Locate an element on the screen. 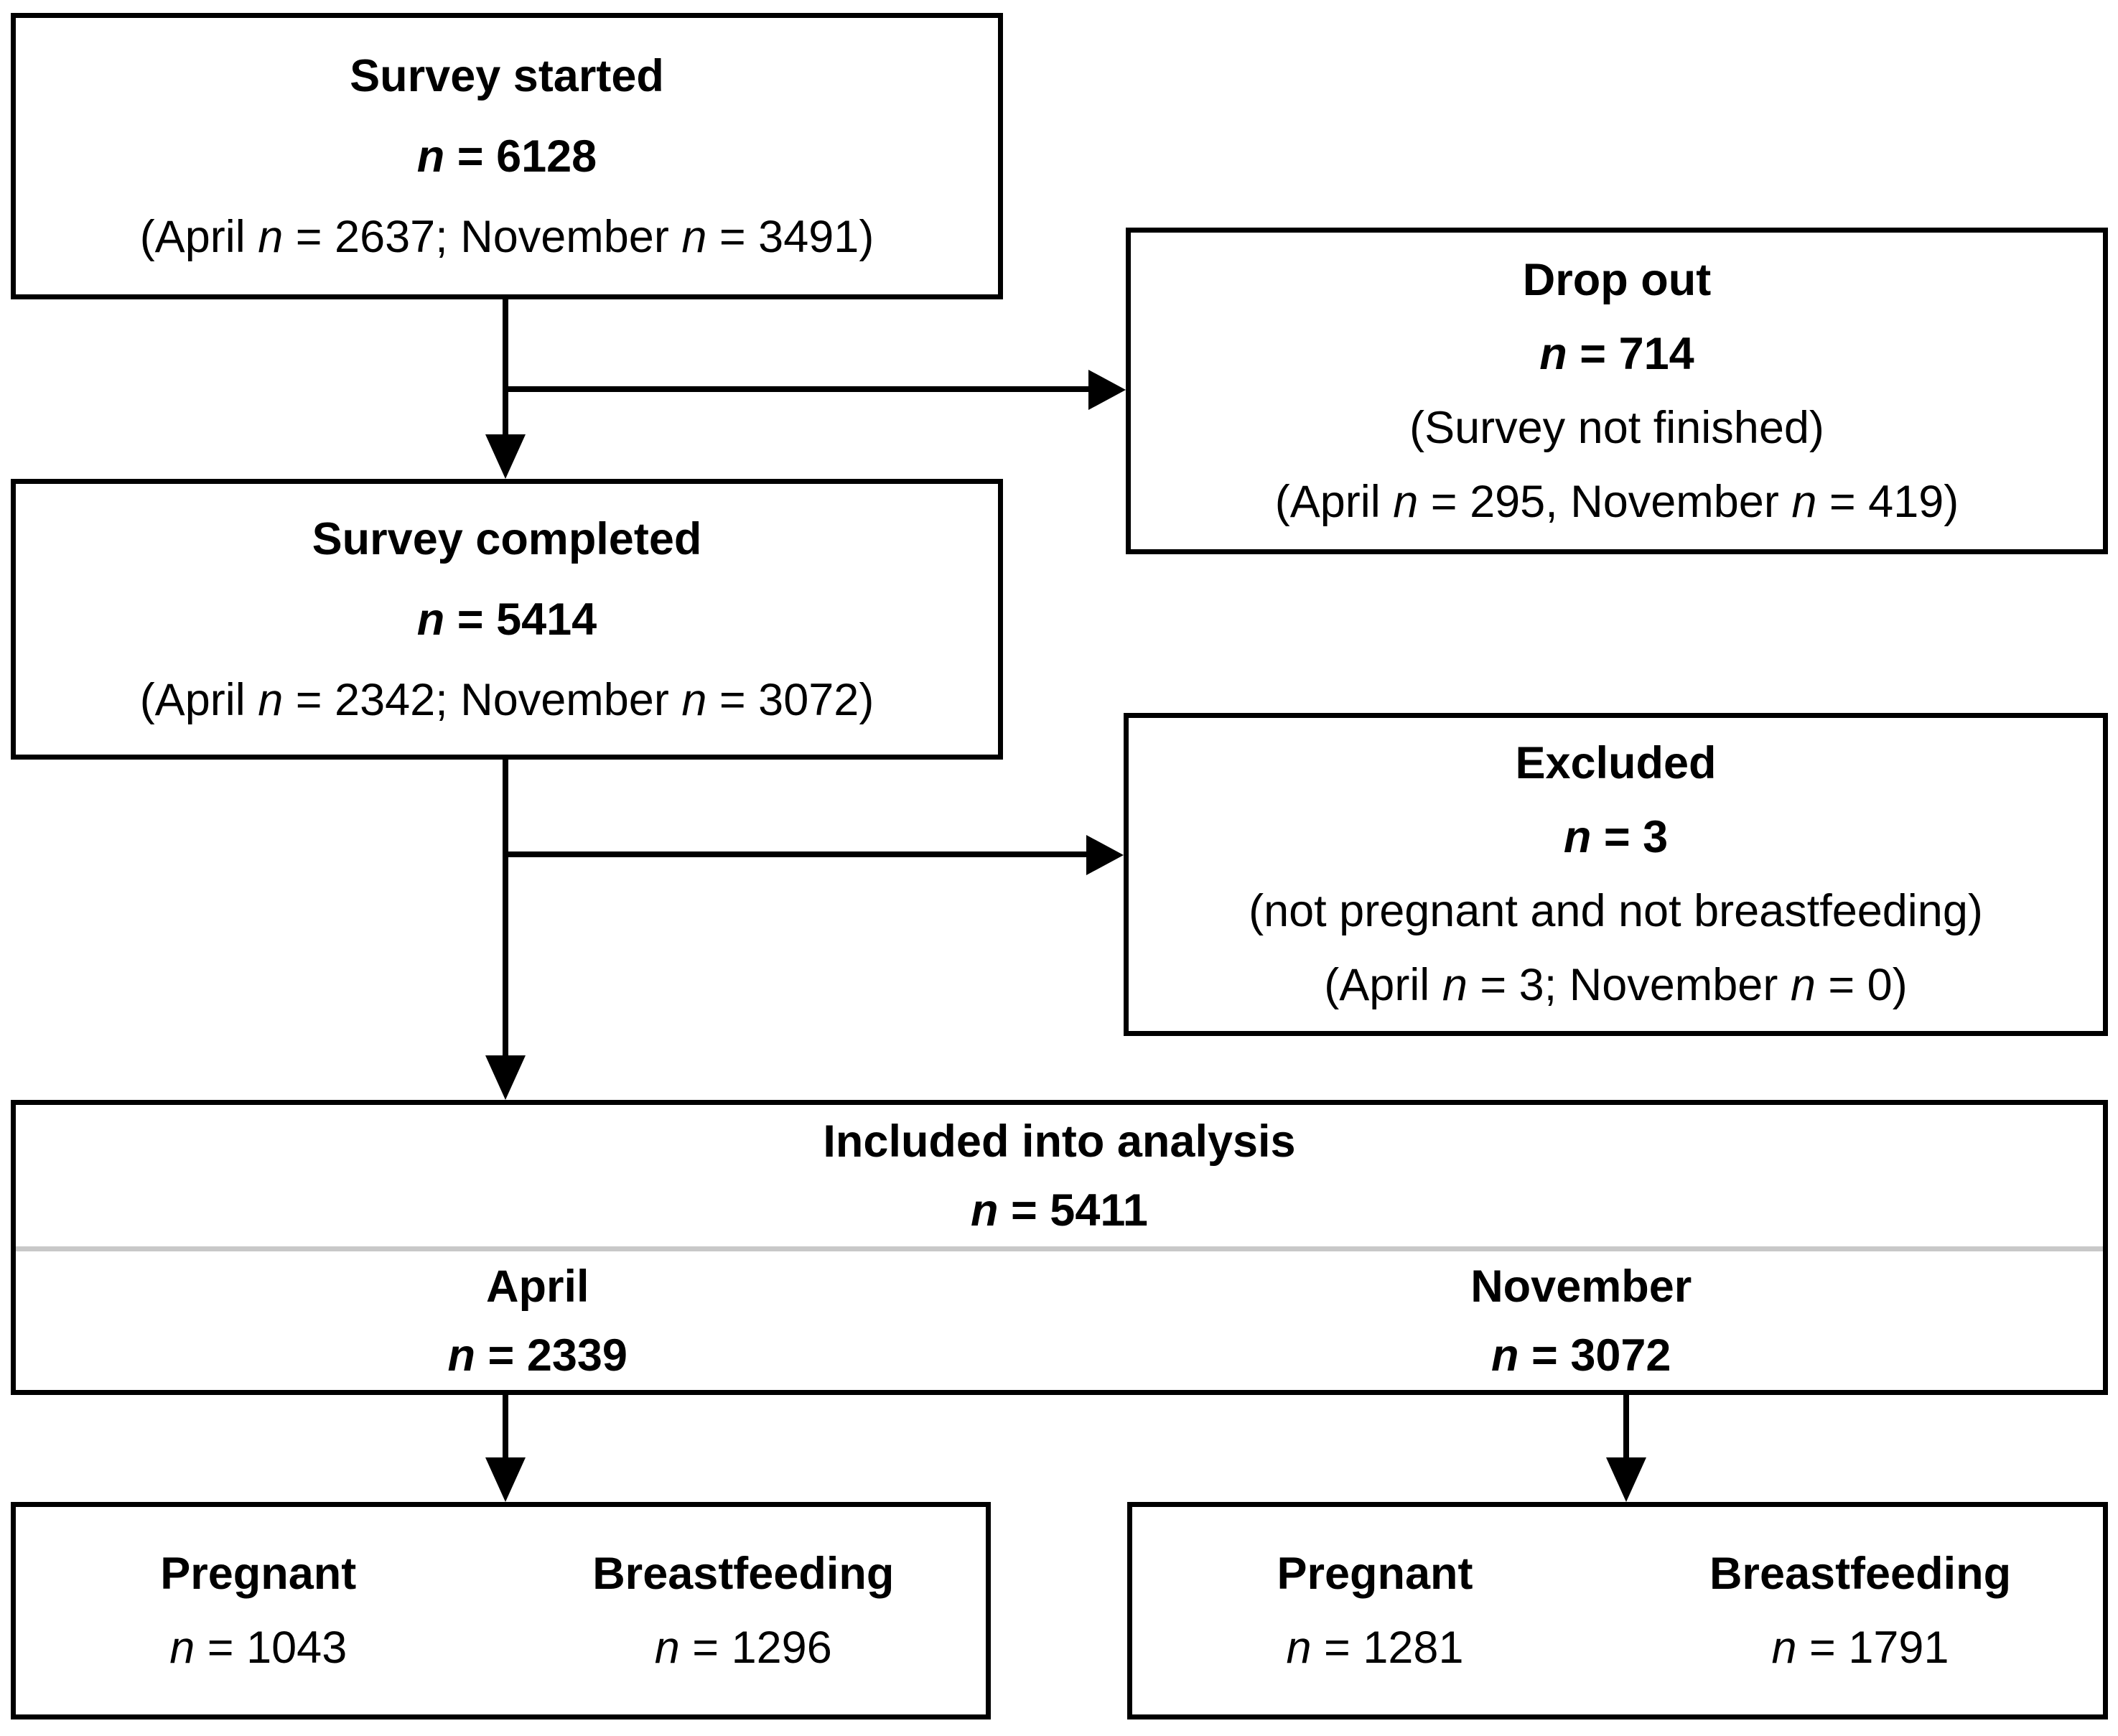  included-analysis-columns: April n = 2339 November n = 3072 is located at coordinates (1059, 1320).